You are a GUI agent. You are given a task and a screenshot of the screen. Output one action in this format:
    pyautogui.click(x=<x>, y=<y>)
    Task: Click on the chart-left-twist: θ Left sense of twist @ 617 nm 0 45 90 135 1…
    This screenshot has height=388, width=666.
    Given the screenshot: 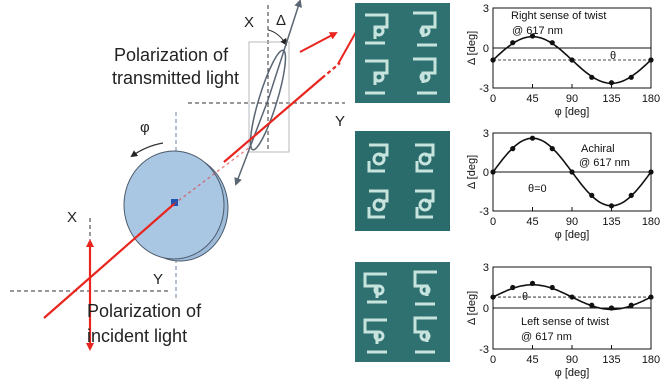 What is the action you would take?
    pyautogui.click(x=563, y=320)
    